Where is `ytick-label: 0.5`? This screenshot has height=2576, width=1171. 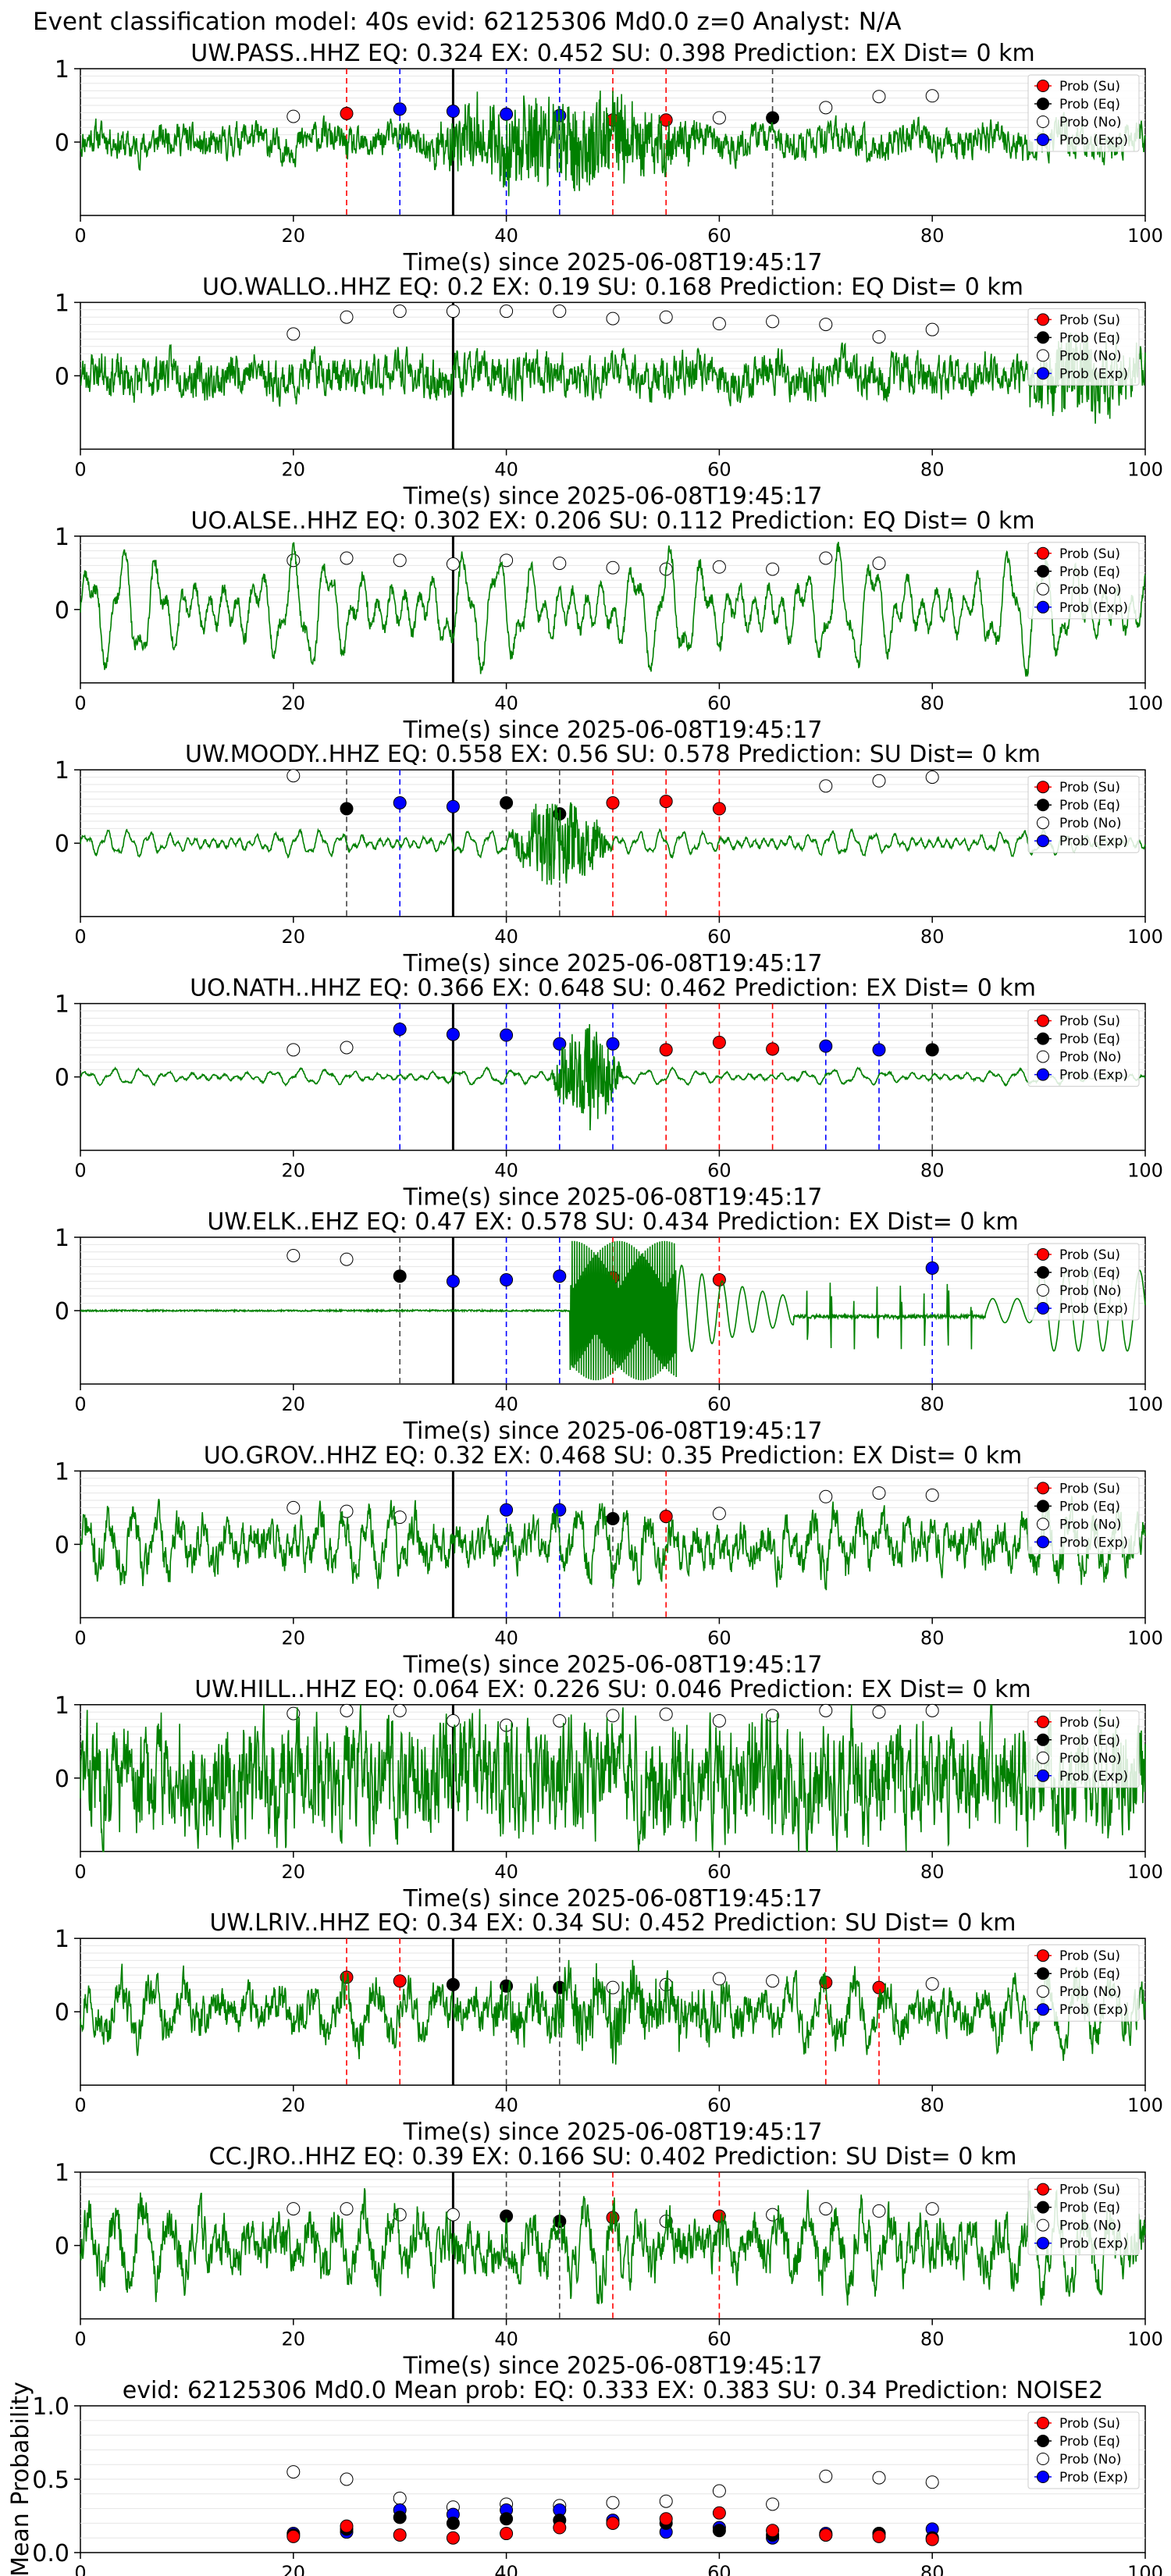 ytick-label: 0.5 is located at coordinates (51, 2480).